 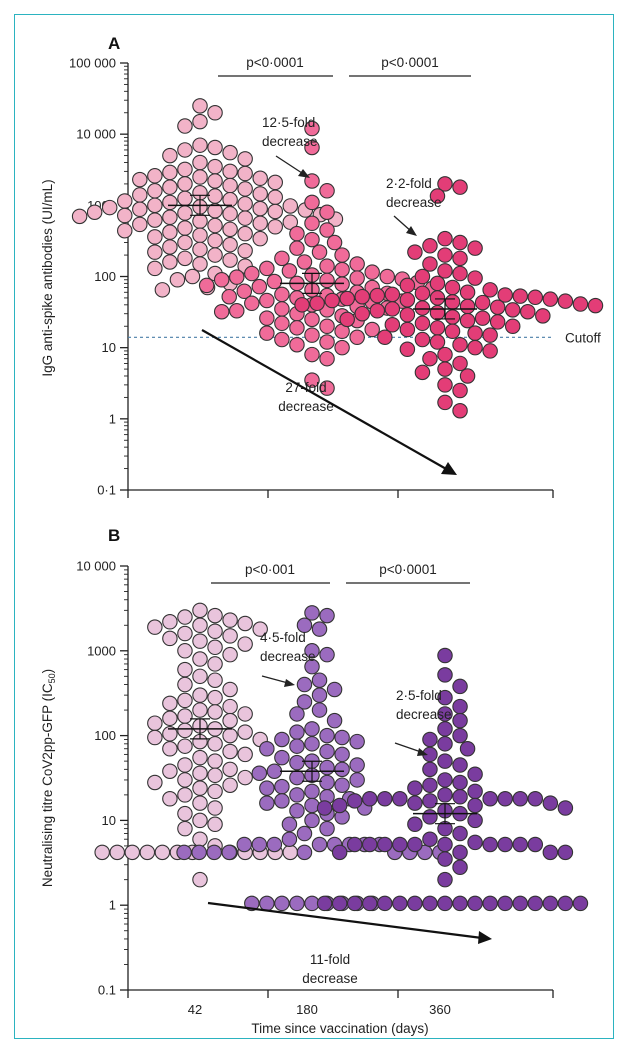 What do you see at coordinates (440, 1009) in the screenshot?
I see `x-tick-label: 360` at bounding box center [440, 1009].